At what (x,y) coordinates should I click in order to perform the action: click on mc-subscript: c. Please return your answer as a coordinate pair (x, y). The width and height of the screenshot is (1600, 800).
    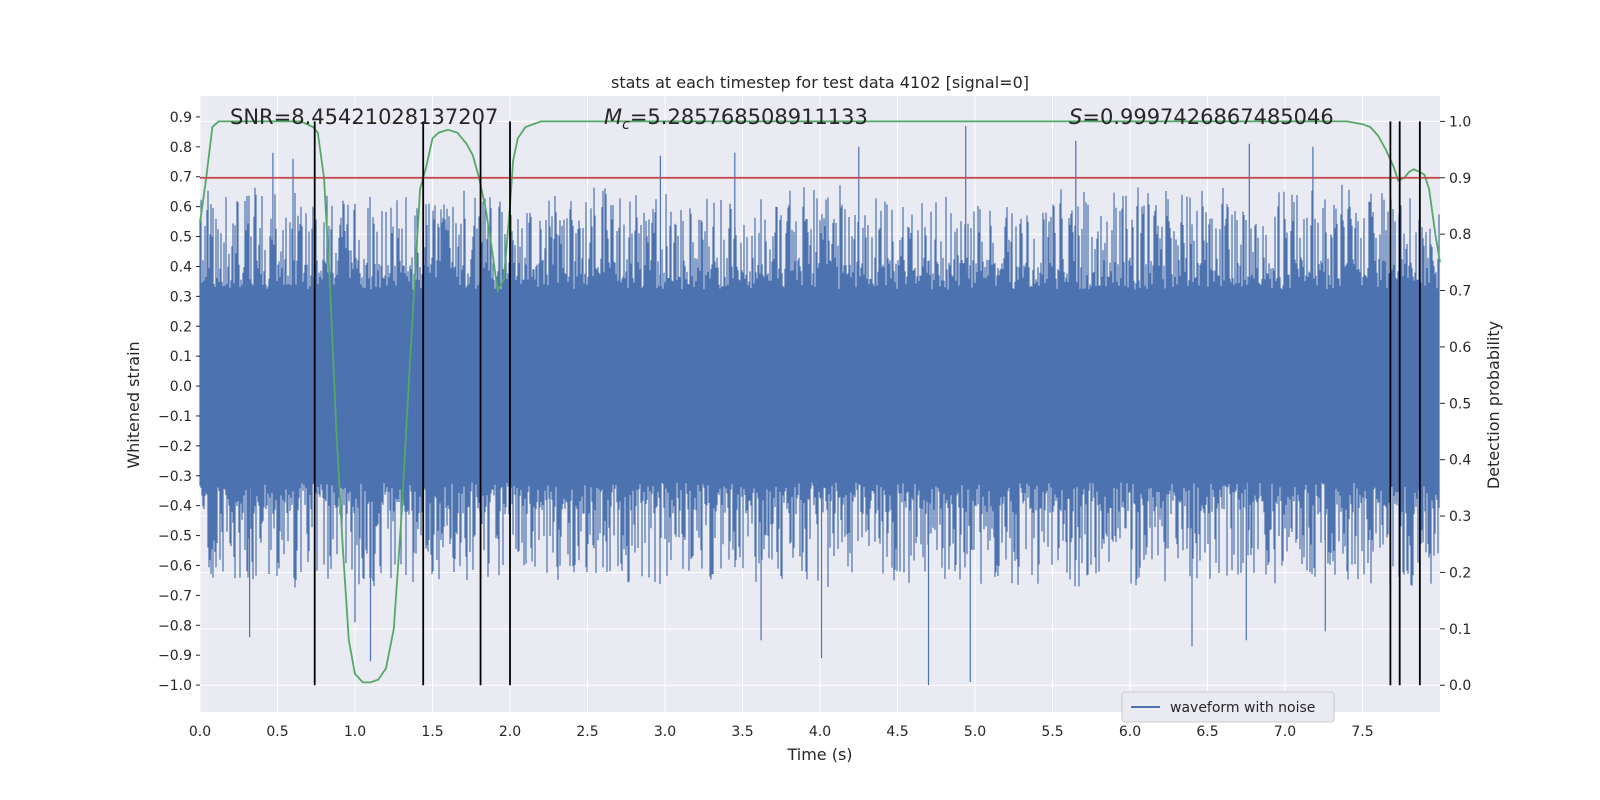
    Looking at the image, I should click on (626, 125).